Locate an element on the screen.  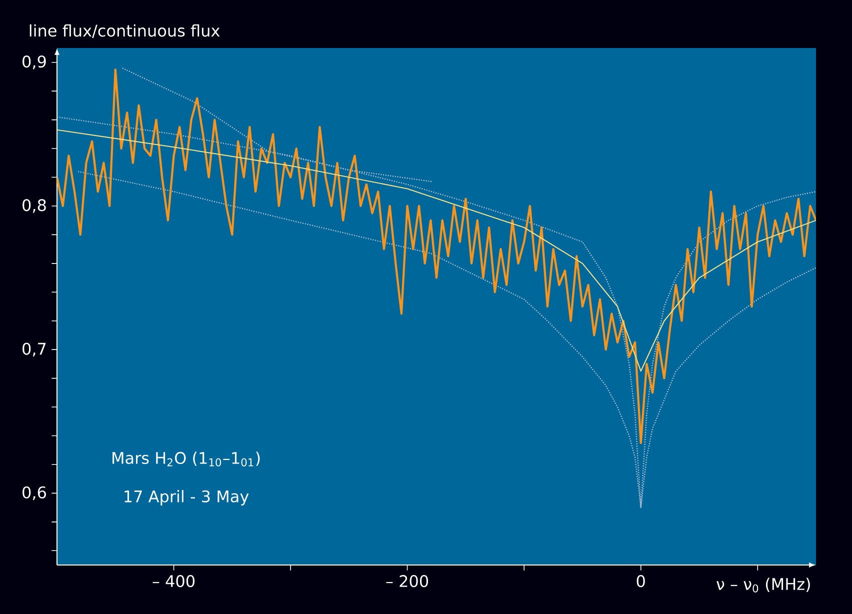
x-tick-label: 0 is located at coordinates (640, 581).